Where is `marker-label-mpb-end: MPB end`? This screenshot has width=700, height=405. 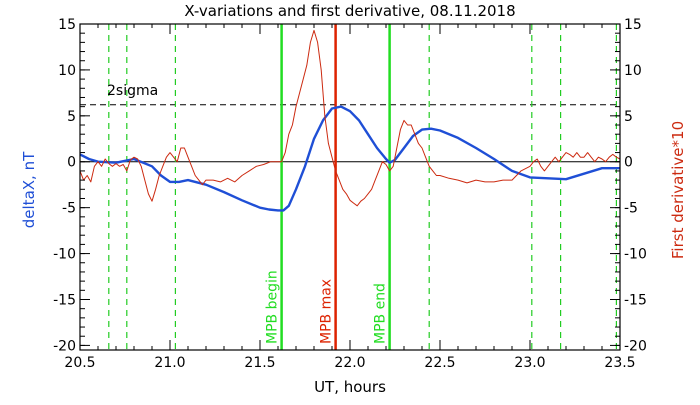 marker-label-mpb-end: MPB end is located at coordinates (381, 313).